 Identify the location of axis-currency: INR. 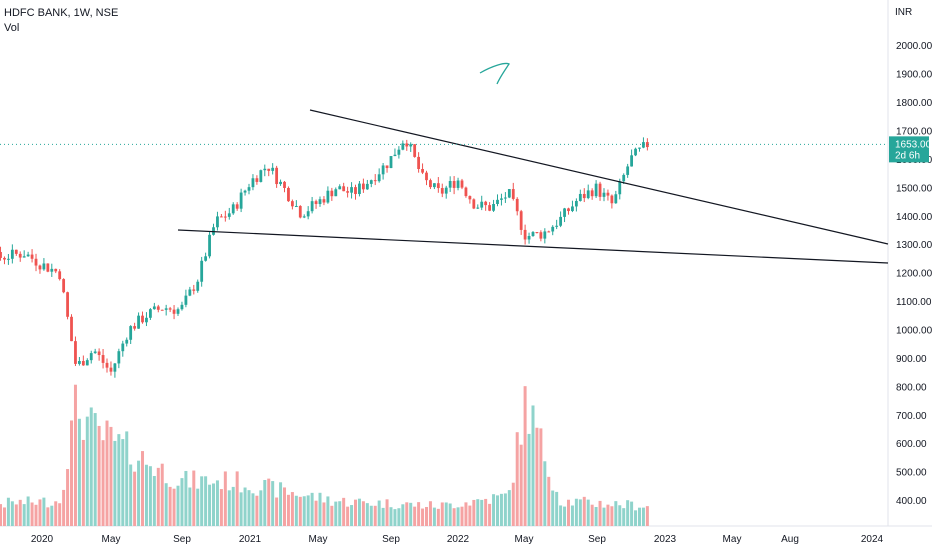
(903, 12).